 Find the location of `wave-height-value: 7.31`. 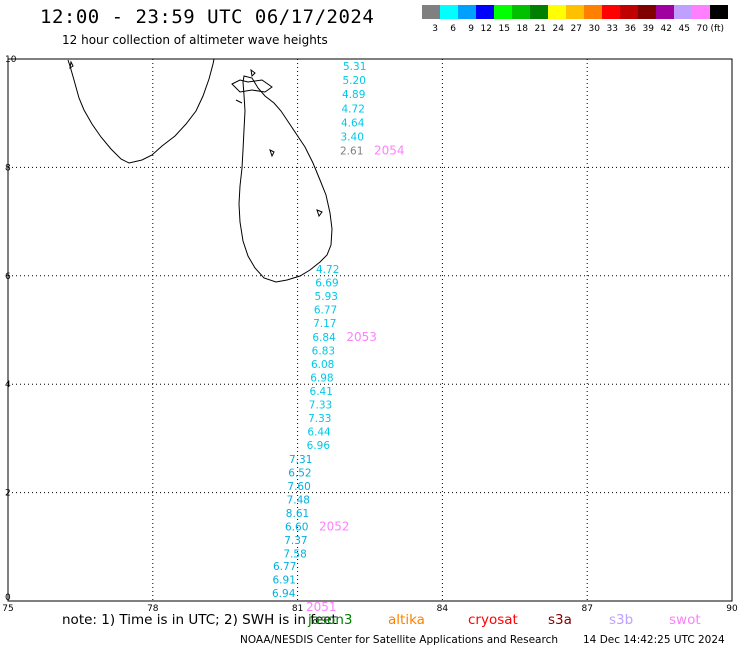

wave-height-value: 7.31 is located at coordinates (300, 460).